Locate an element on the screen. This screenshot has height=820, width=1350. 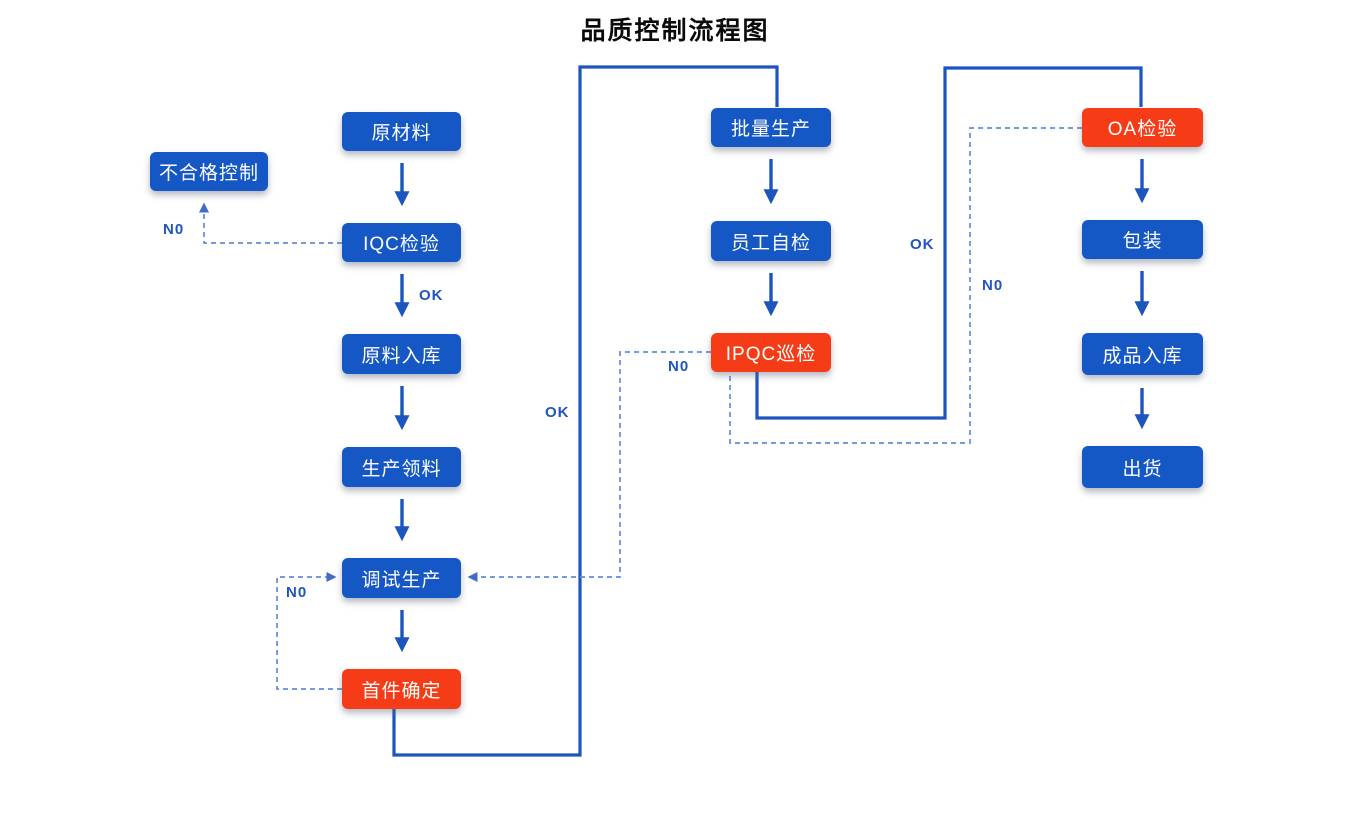
node-raw-material: 原材料 is located at coordinates (401, 131).